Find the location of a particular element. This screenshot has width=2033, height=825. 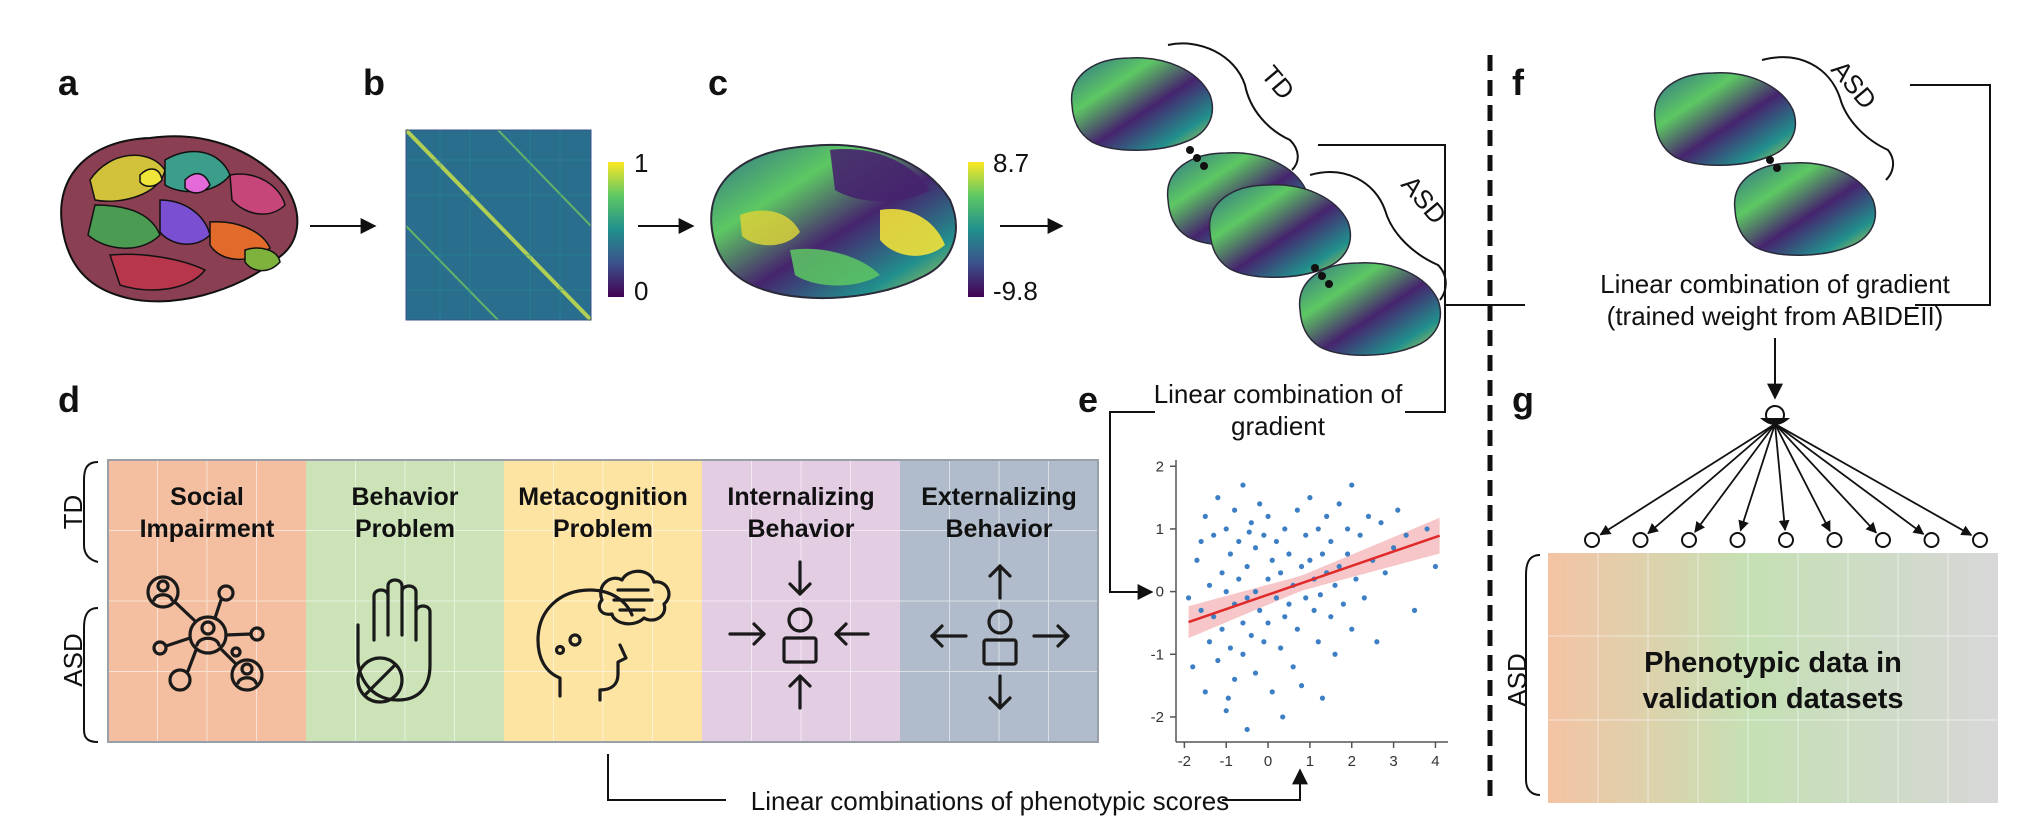

parcellated-brain-image is located at coordinates (179, 219).